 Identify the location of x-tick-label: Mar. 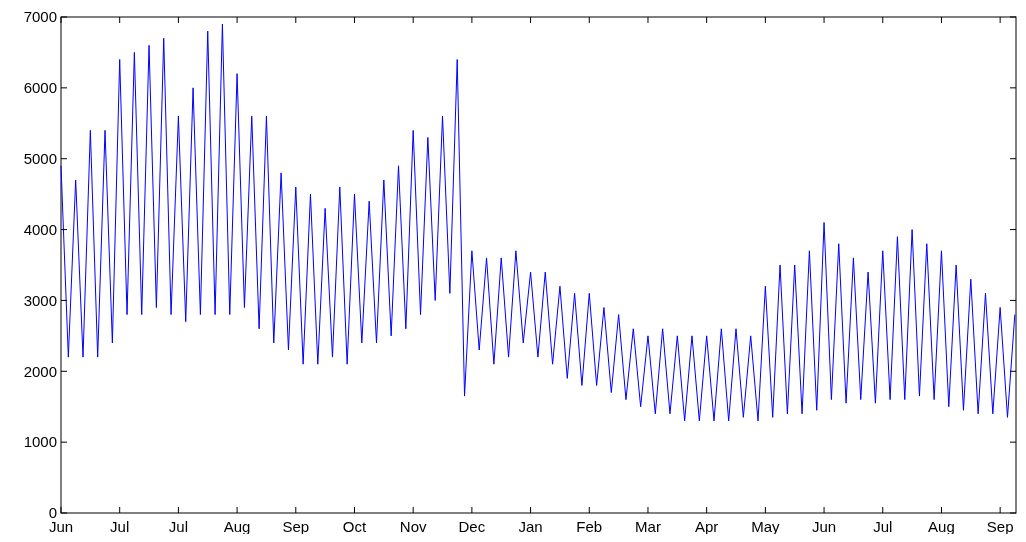
(648, 526).